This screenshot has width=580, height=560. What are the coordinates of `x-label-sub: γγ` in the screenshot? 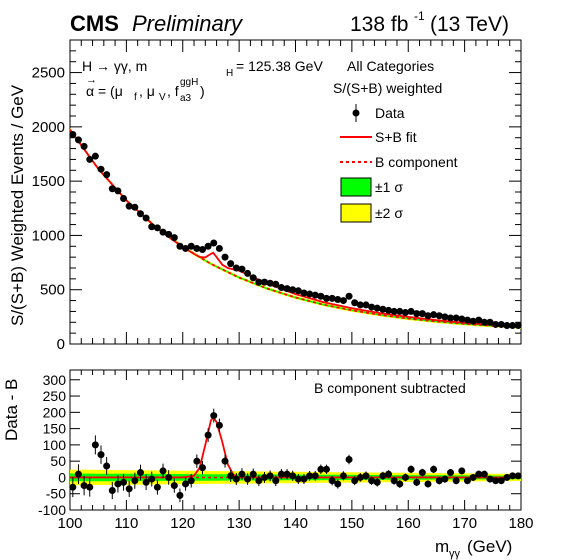 It's located at (455, 554).